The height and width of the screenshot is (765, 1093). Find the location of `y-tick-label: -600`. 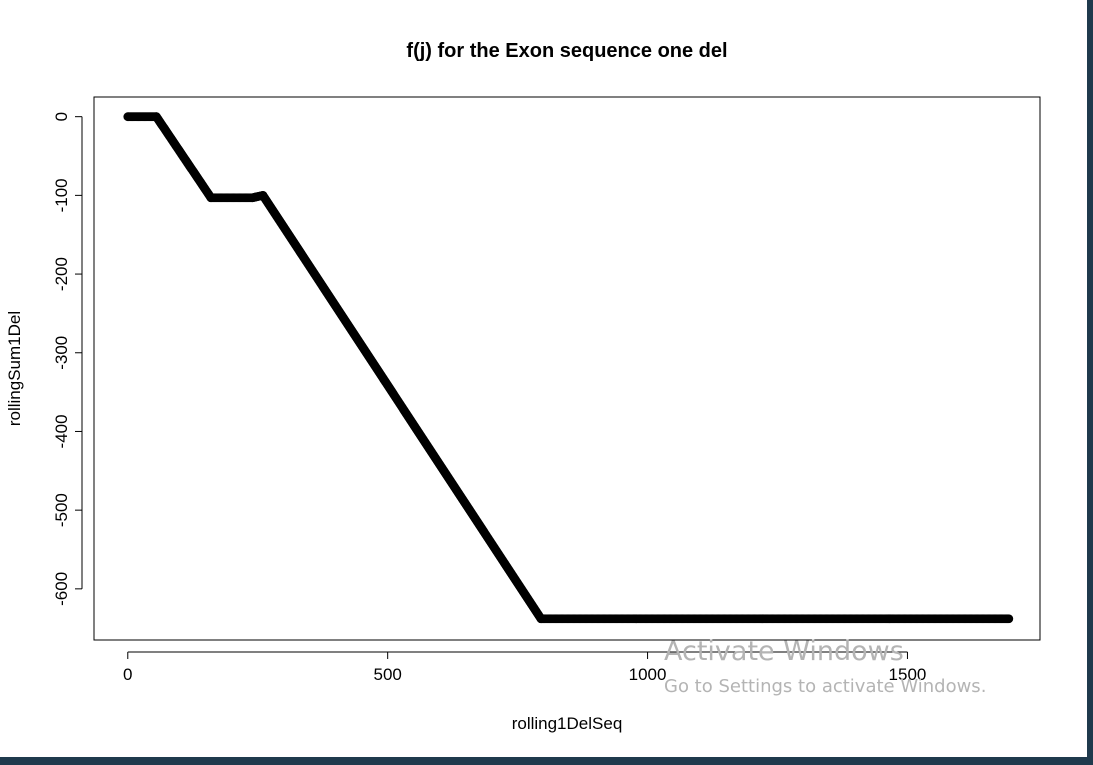

y-tick-label: -600 is located at coordinates (61, 589).